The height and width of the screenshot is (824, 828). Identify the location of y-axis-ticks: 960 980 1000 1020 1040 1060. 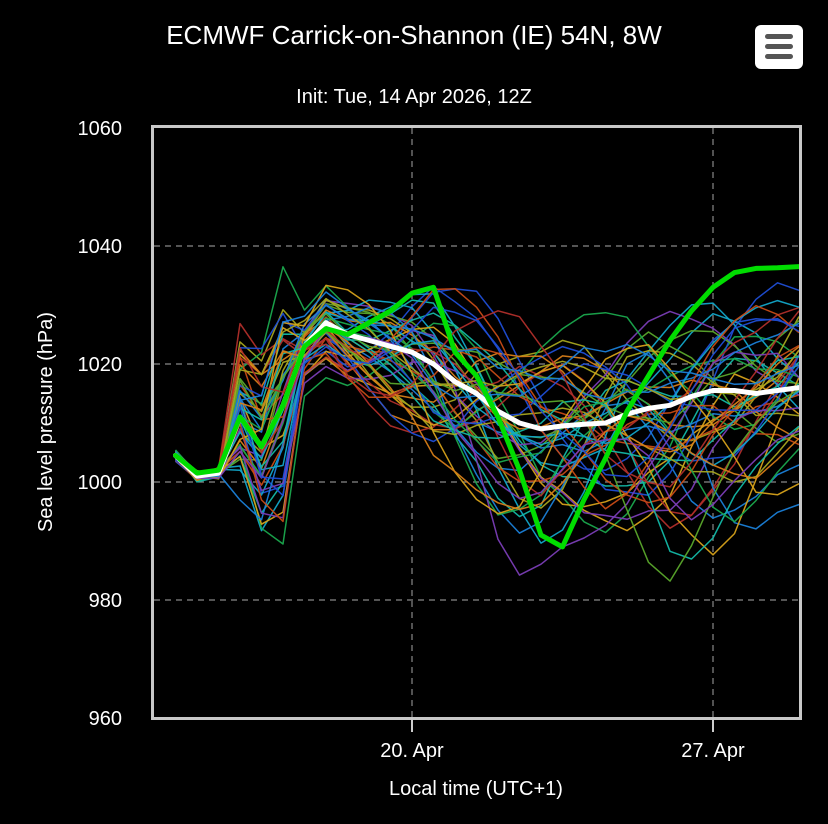
(100, 424).